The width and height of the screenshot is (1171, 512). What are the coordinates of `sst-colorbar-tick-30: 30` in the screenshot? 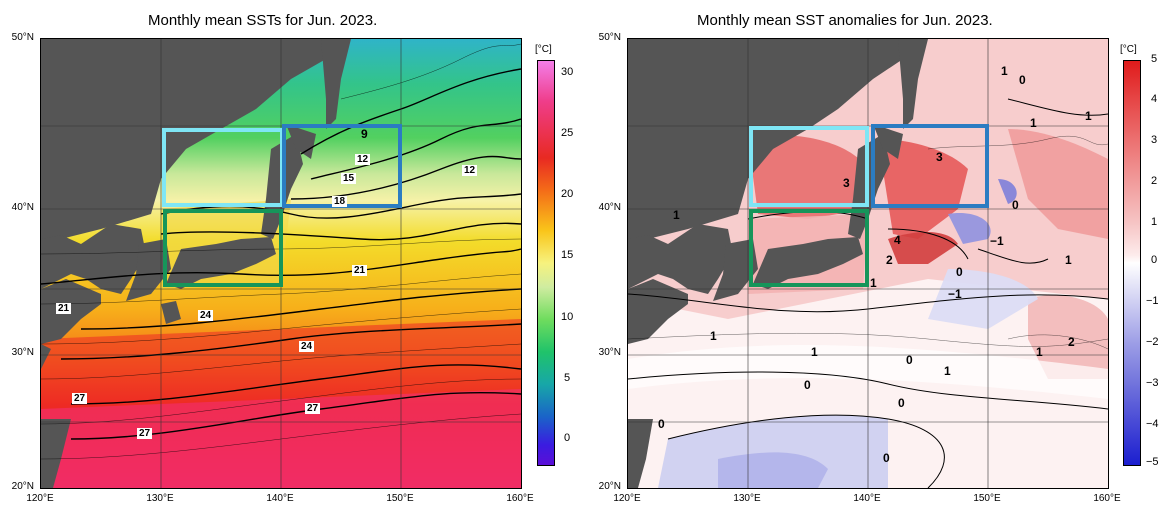 It's located at (567, 72).